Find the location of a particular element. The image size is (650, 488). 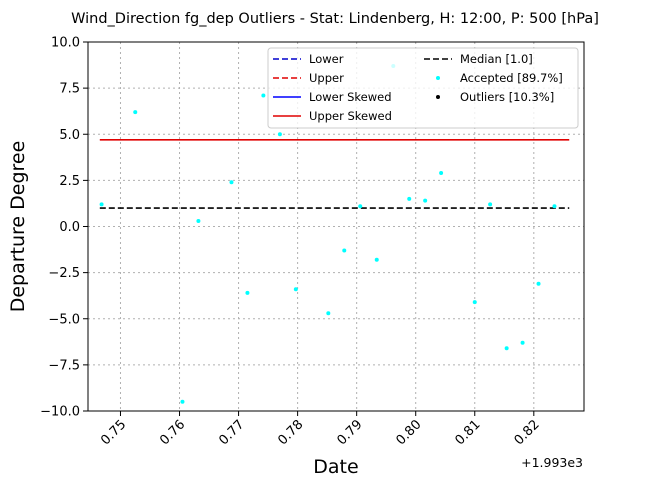

y-axis-label: Departure Degree is located at coordinates (18, 227).